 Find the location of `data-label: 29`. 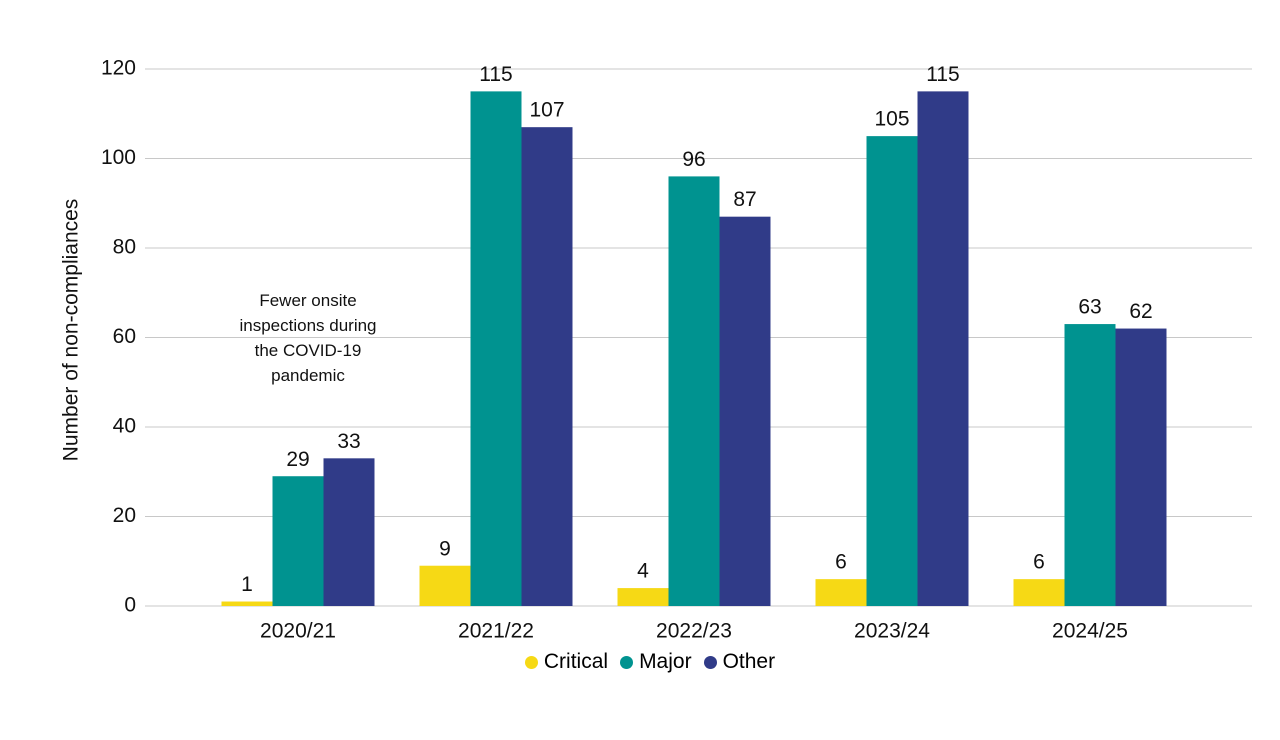

data-label: 29 is located at coordinates (297, 459).